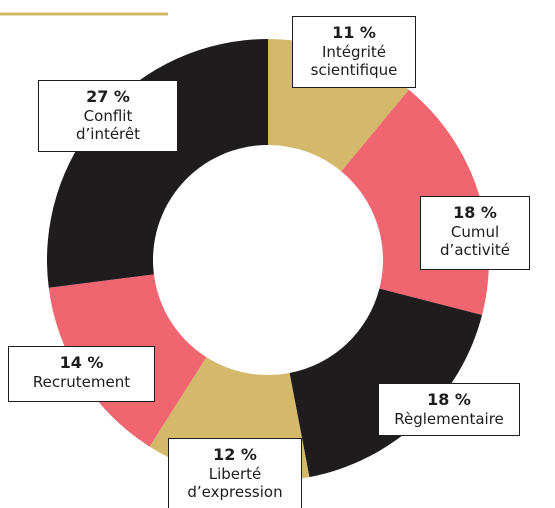 Image resolution: width=555 pixels, height=508 pixels. Describe the element at coordinates (81, 382) in the screenshot. I see `category-label: Recrutement` at that location.